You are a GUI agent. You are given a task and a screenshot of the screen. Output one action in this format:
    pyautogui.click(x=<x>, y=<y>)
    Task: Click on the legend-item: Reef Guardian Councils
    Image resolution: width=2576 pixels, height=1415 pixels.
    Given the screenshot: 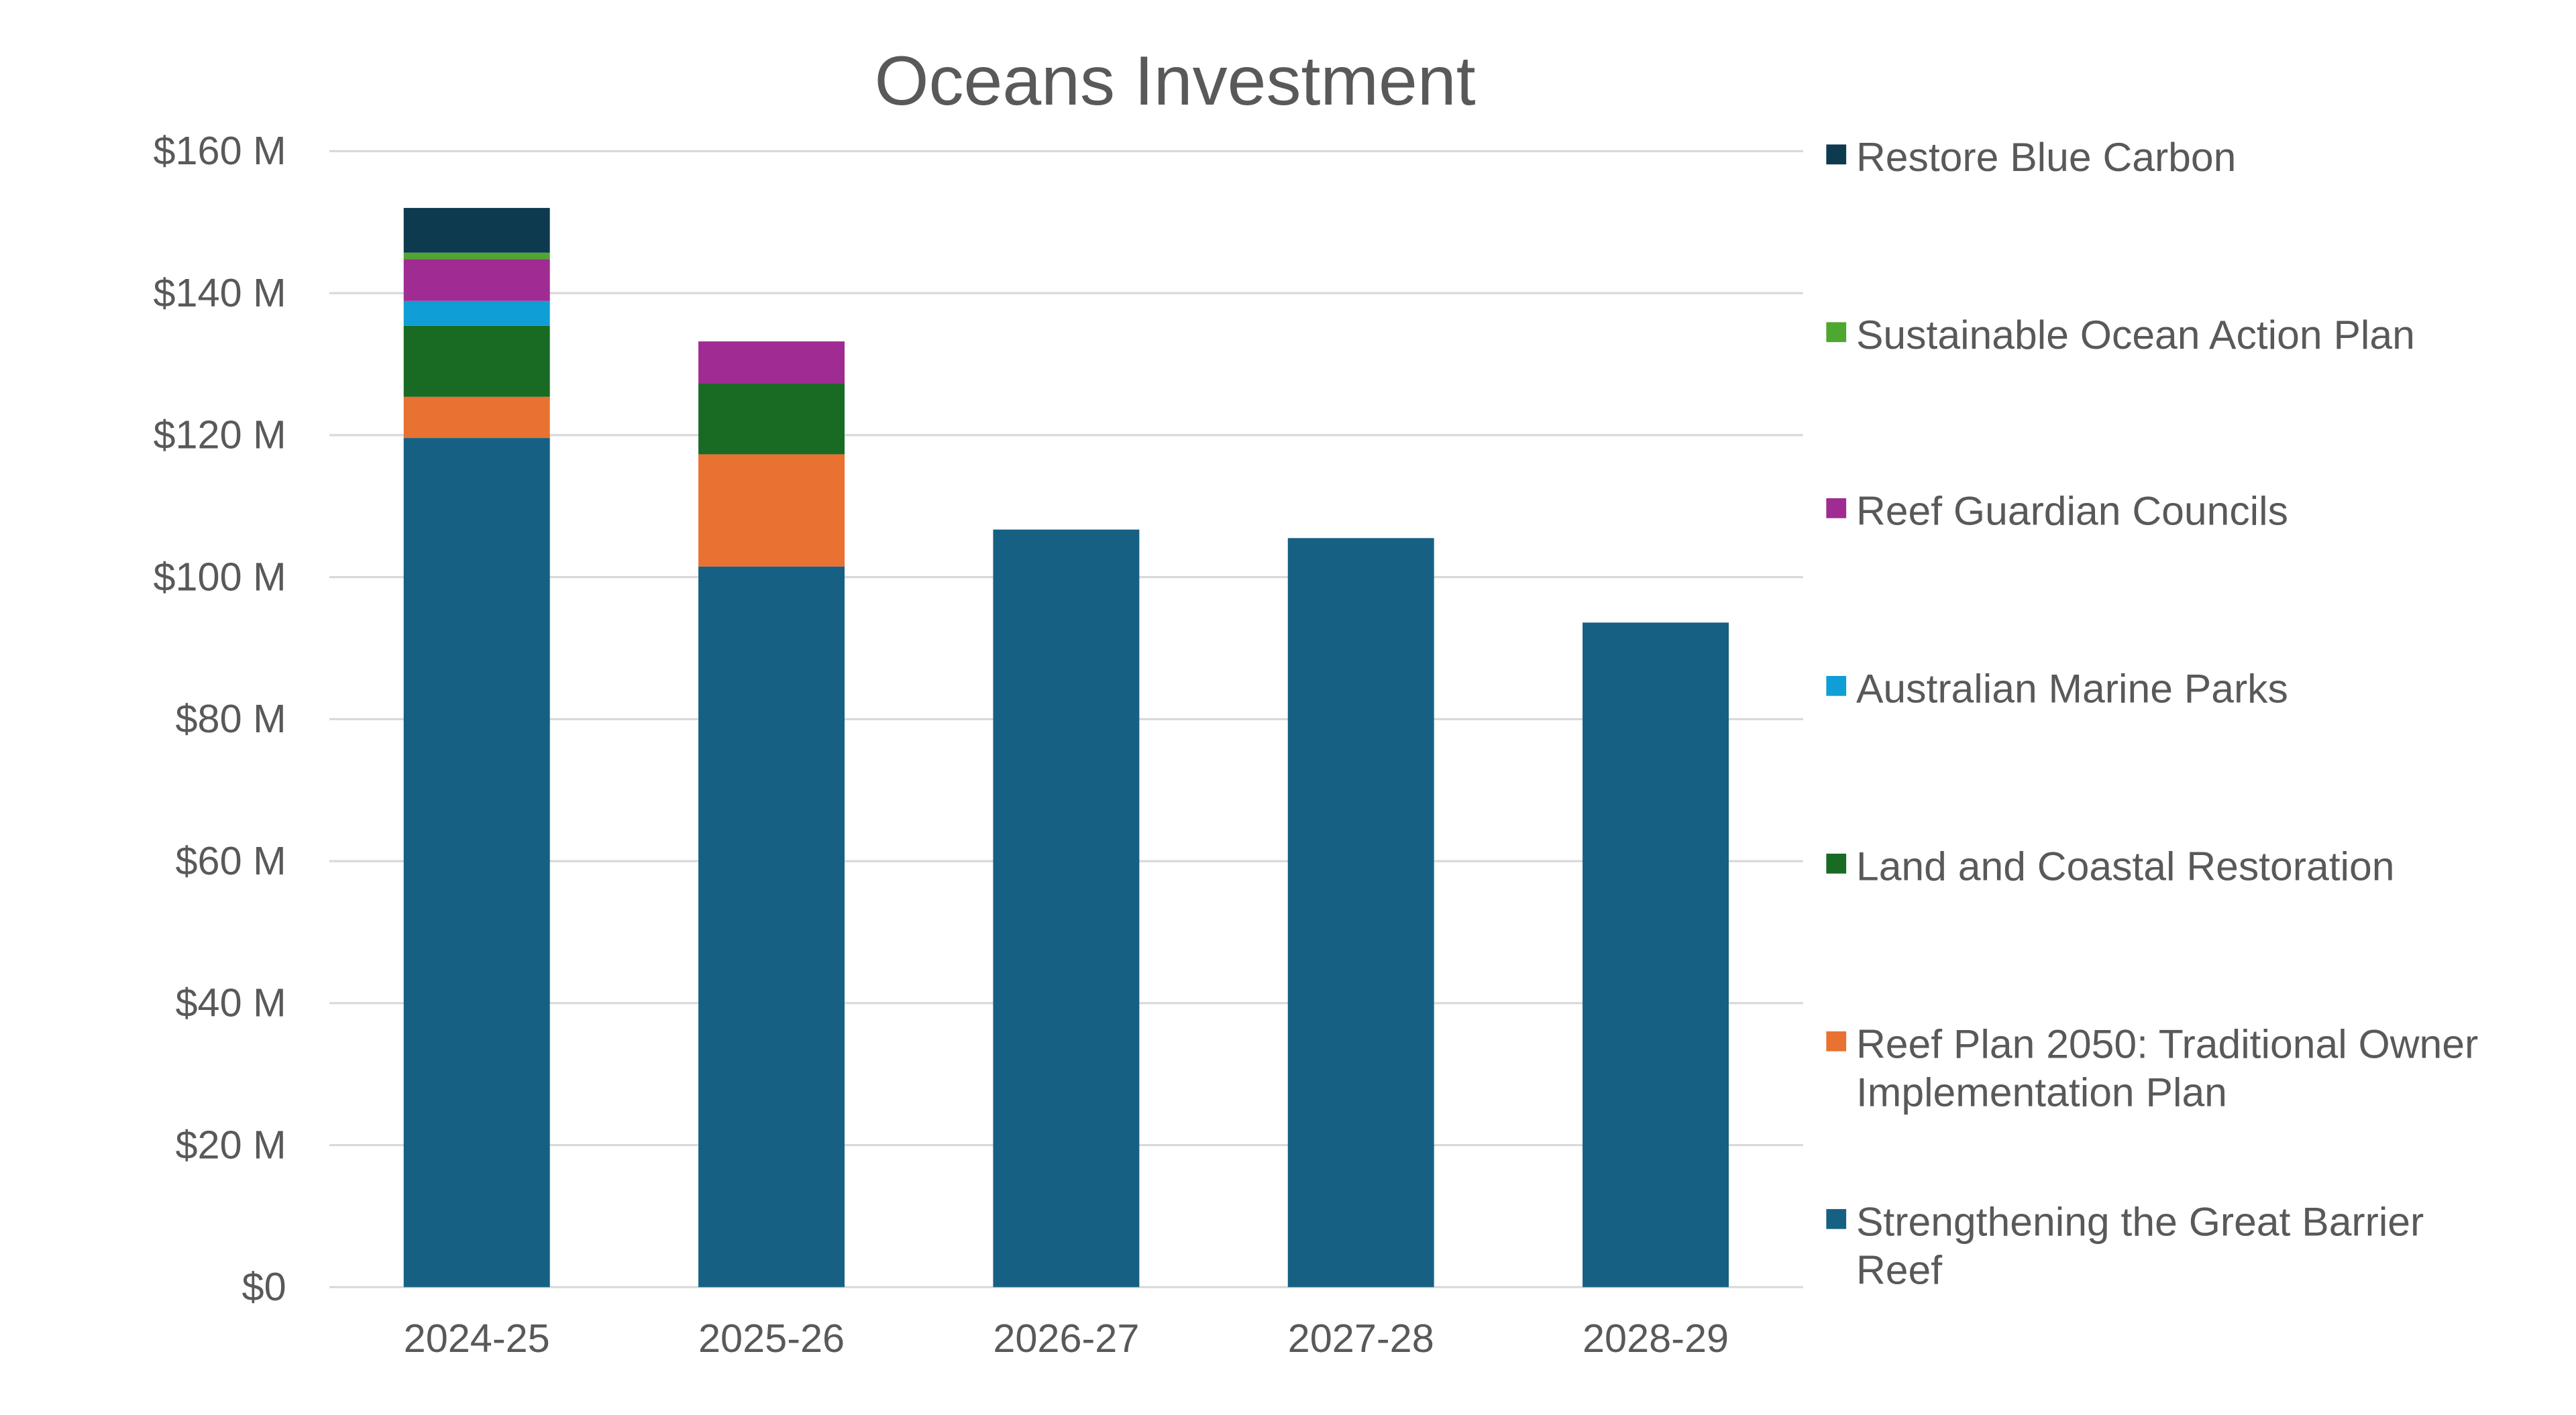 What is the action you would take?
    pyautogui.click(x=2057, y=511)
    